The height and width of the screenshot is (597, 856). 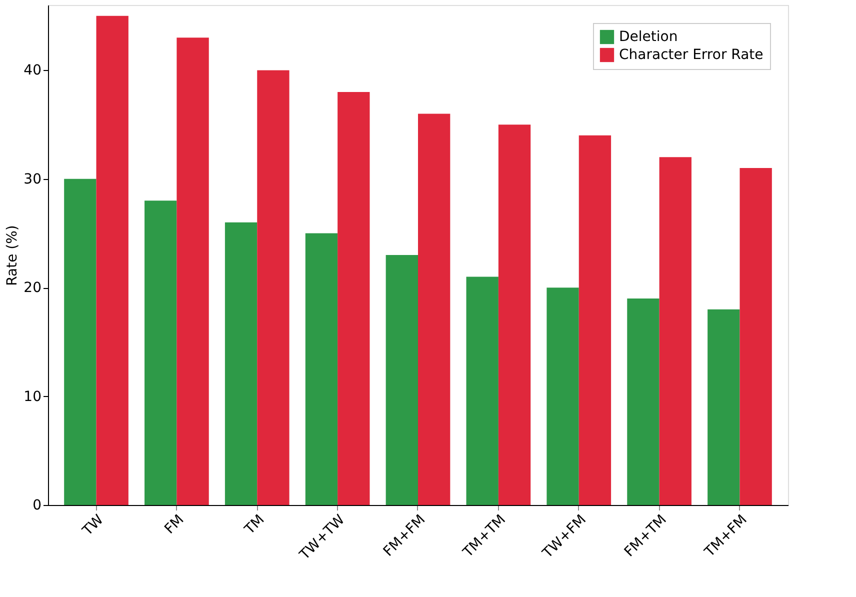 What do you see at coordinates (33, 288) in the screenshot?
I see `y-tick-label: 20` at bounding box center [33, 288].